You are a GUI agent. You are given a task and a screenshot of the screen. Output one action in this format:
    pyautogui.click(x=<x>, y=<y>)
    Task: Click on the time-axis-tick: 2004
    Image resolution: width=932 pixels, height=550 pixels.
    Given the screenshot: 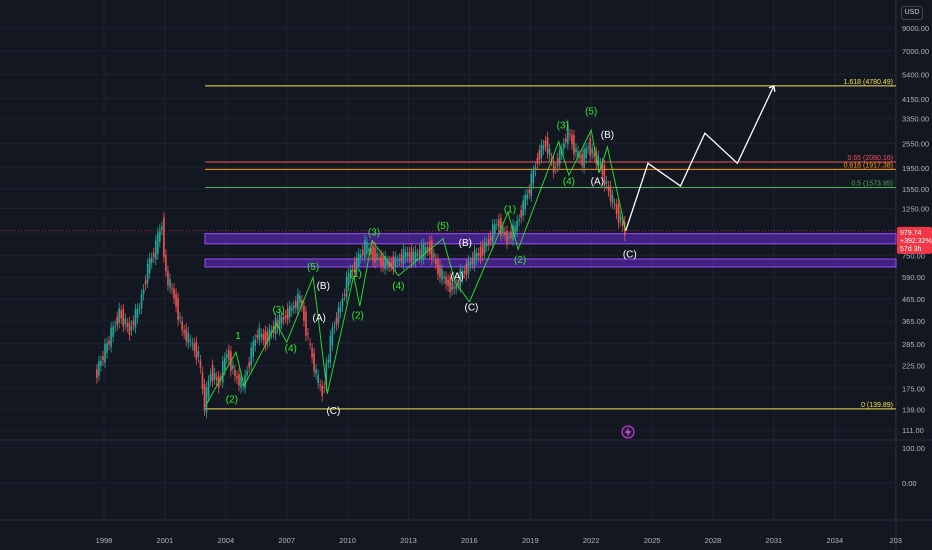 What is the action you would take?
    pyautogui.click(x=225, y=540)
    